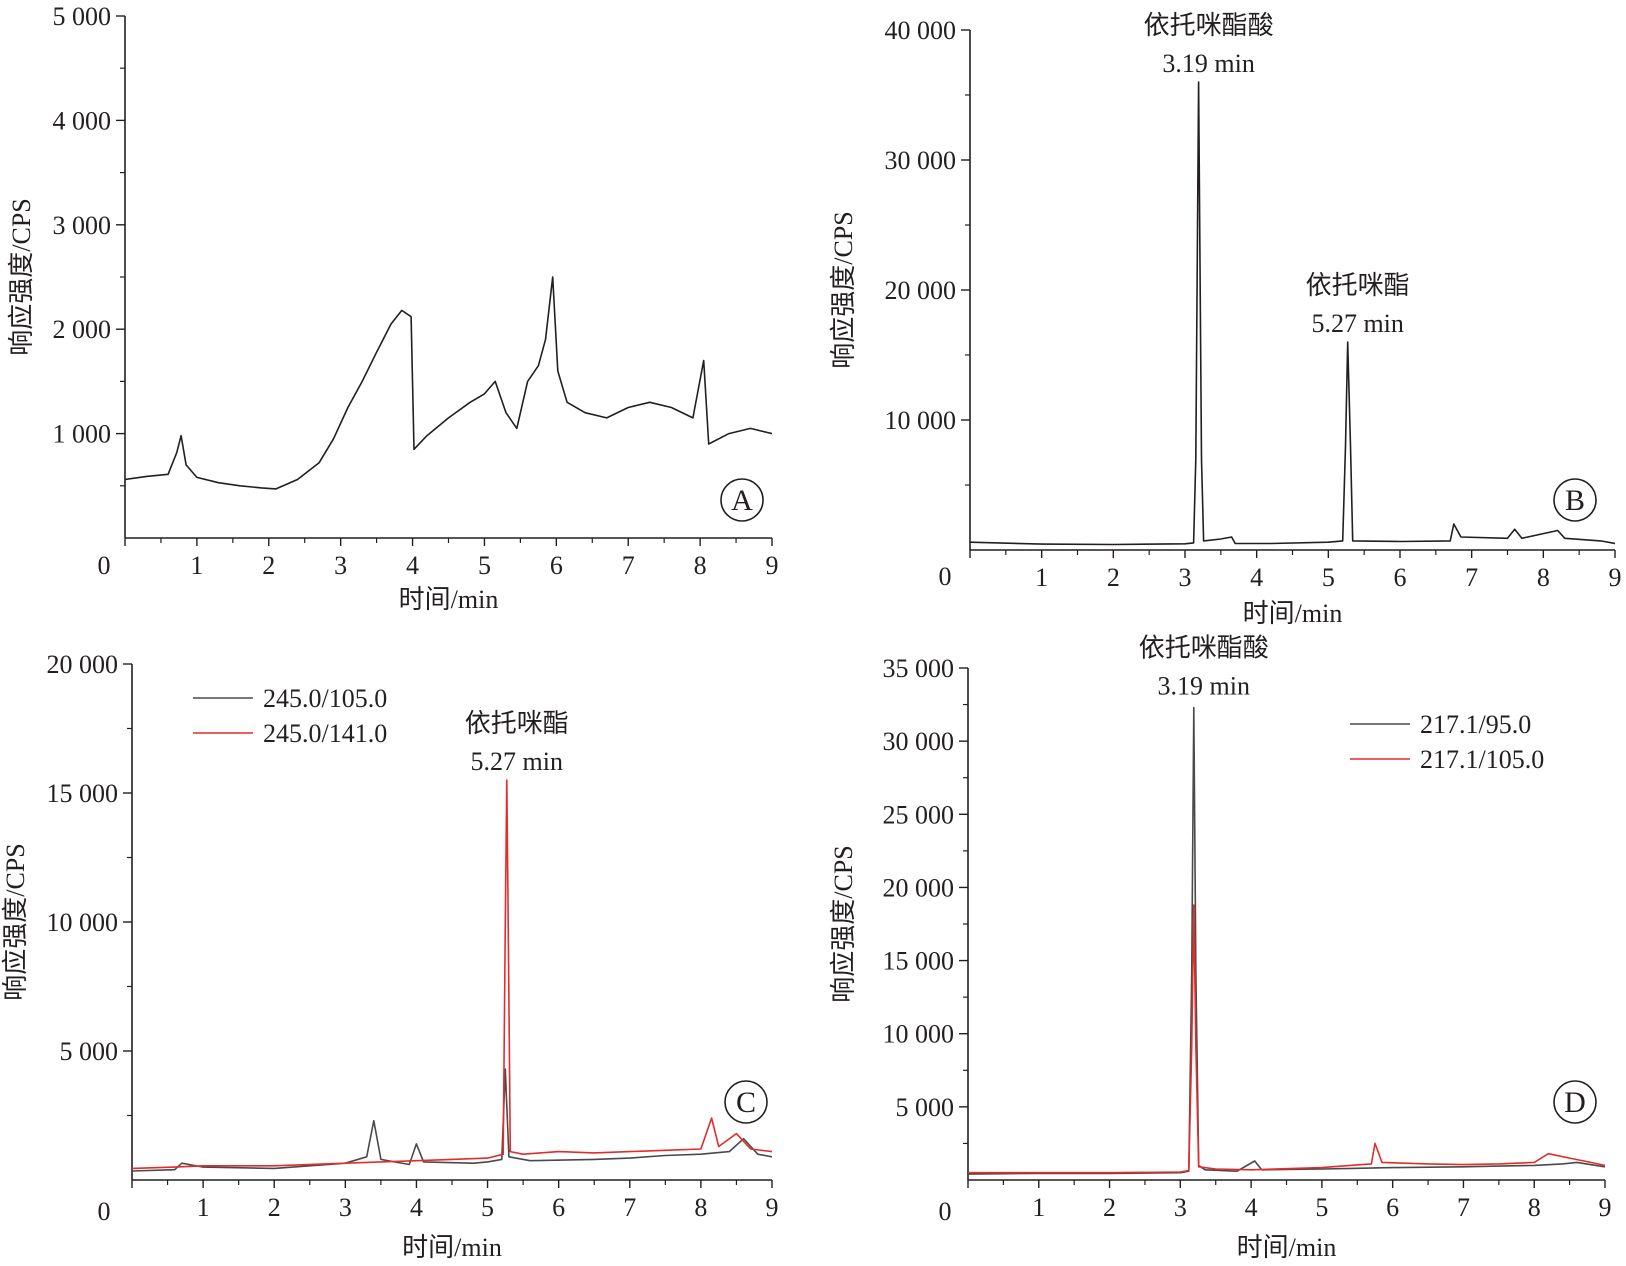 The width and height of the screenshot is (1626, 1266). What do you see at coordinates (82, 225) in the screenshot?
I see `y-tick-label: 3 000` at bounding box center [82, 225].